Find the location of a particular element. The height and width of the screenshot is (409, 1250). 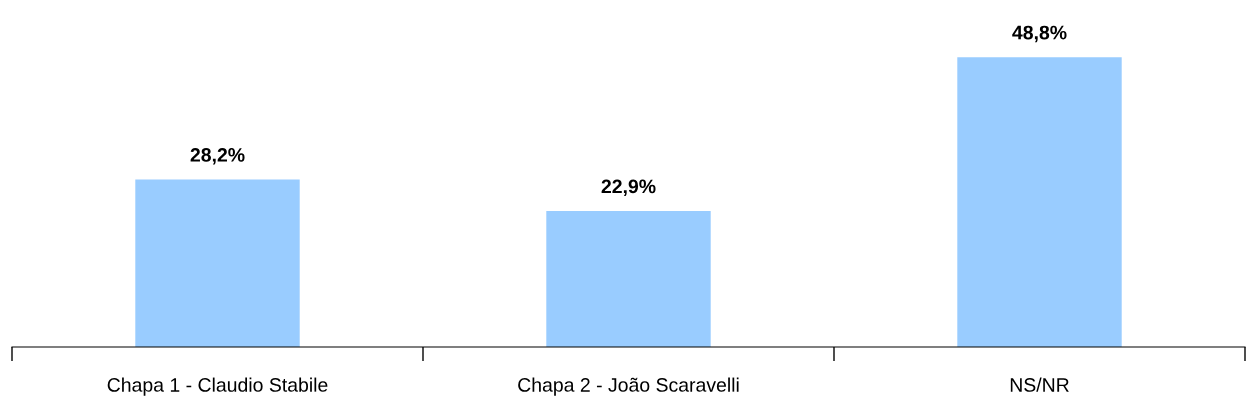

data-label: 28,2% is located at coordinates (217, 156).